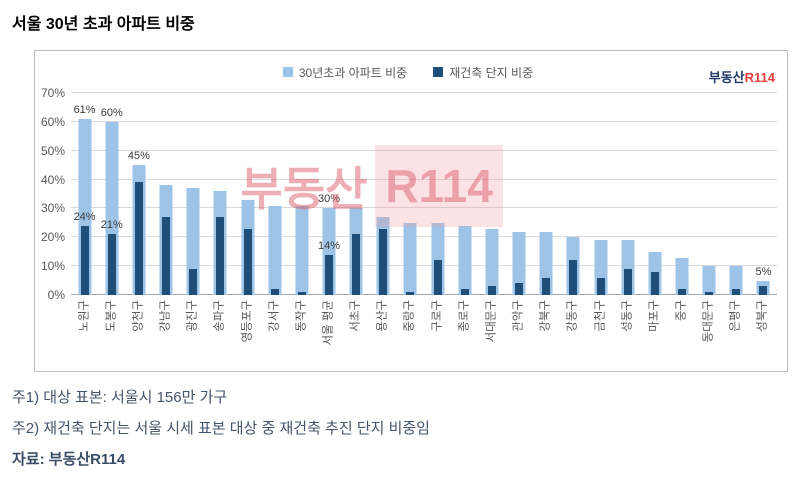 This screenshot has width=800, height=498. Describe the element at coordinates (736, 316) in the screenshot. I see `x-axis-category-label: 은평구` at that location.